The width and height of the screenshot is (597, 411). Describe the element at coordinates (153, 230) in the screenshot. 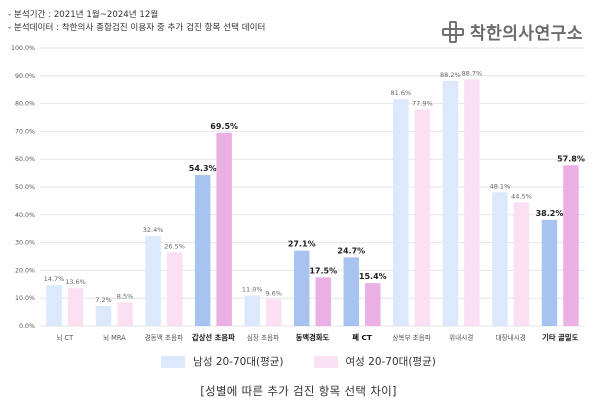

I see `data-label: 32.4%` at that location.